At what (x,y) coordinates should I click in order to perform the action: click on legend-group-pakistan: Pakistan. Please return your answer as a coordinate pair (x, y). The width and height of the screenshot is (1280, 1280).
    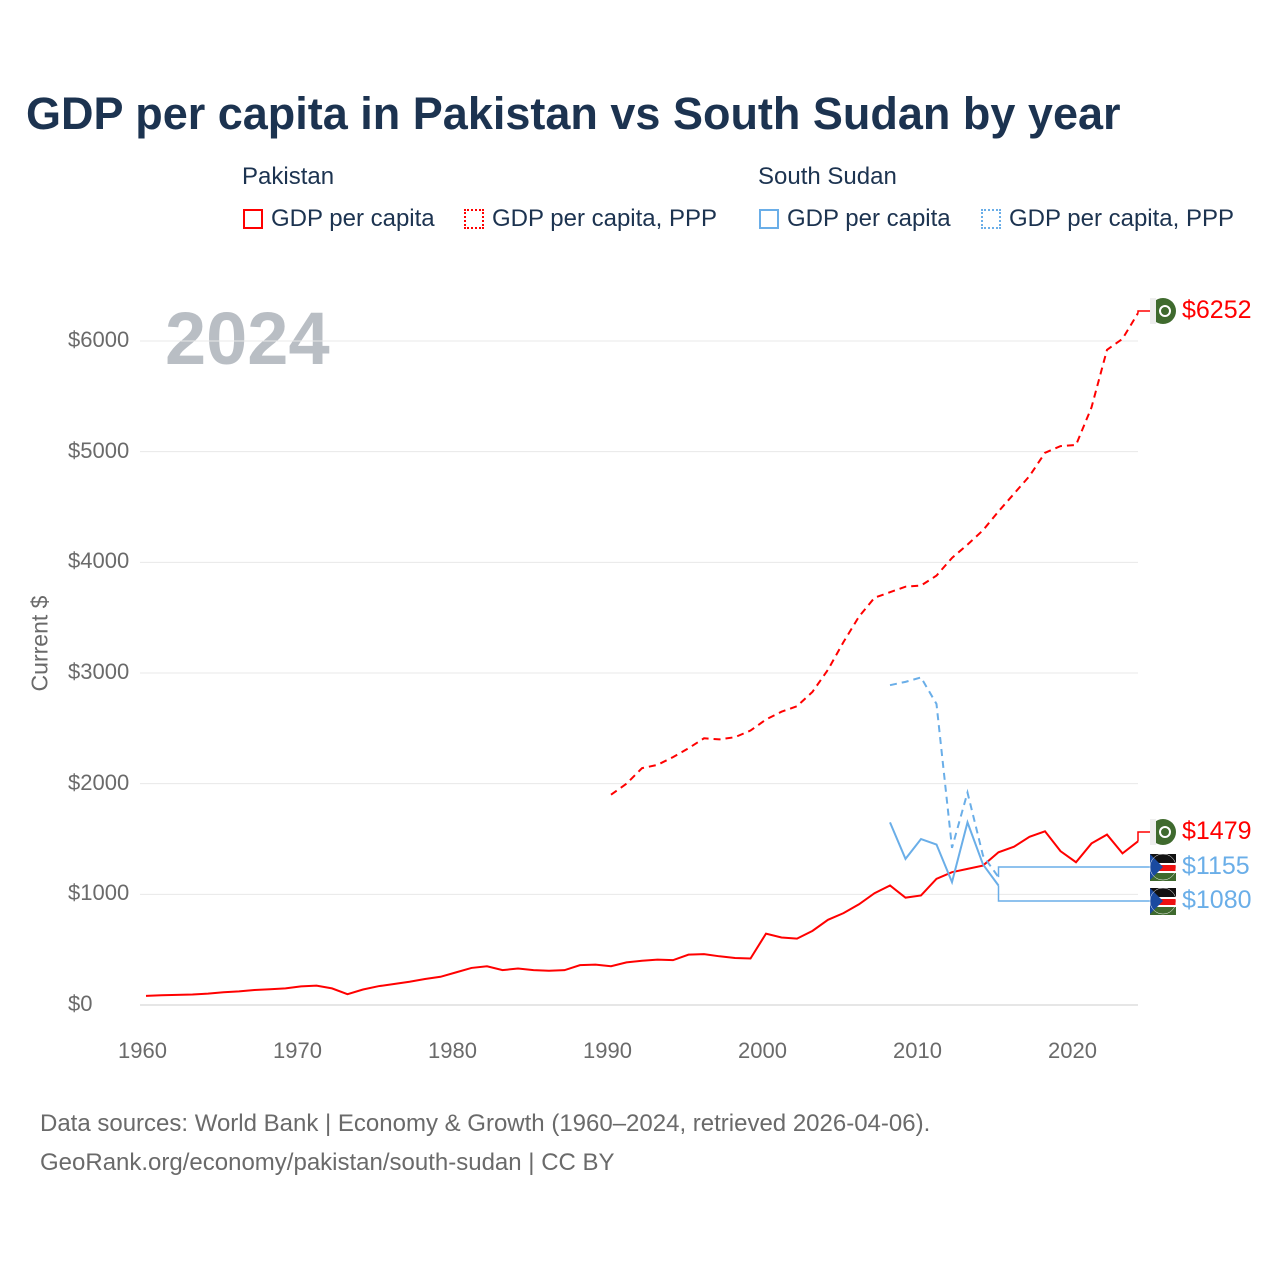
    Looking at the image, I should click on (288, 176).